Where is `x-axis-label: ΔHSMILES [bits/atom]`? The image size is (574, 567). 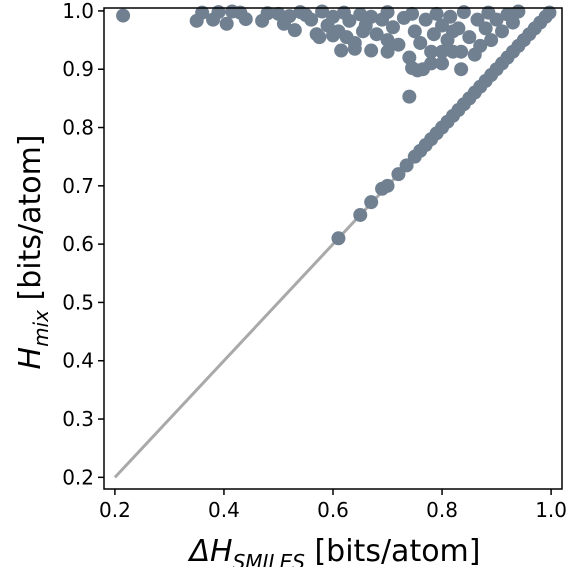 x-axis-label: ΔHSMILES [bits/atom] is located at coordinates (334, 550).